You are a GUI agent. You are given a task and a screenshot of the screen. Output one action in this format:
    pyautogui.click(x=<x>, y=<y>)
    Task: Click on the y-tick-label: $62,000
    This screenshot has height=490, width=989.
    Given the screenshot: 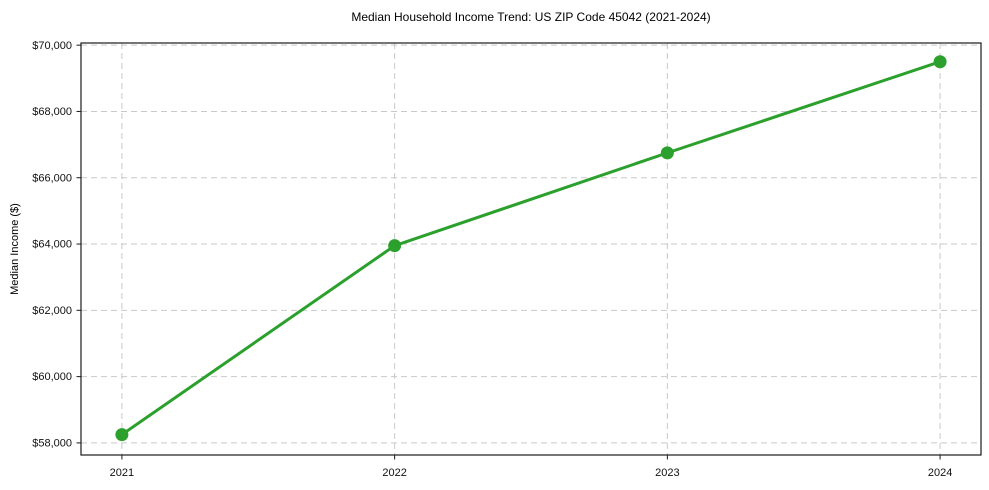 What is the action you would take?
    pyautogui.click(x=52, y=311)
    